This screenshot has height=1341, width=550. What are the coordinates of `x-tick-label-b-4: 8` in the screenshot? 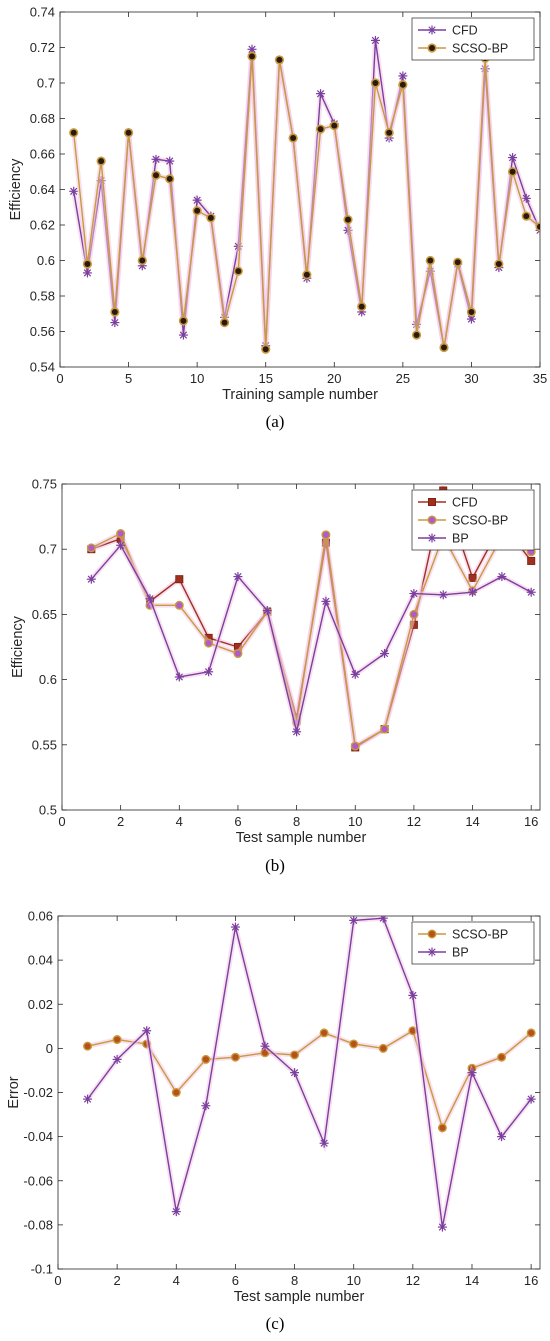 It's located at (296, 821).